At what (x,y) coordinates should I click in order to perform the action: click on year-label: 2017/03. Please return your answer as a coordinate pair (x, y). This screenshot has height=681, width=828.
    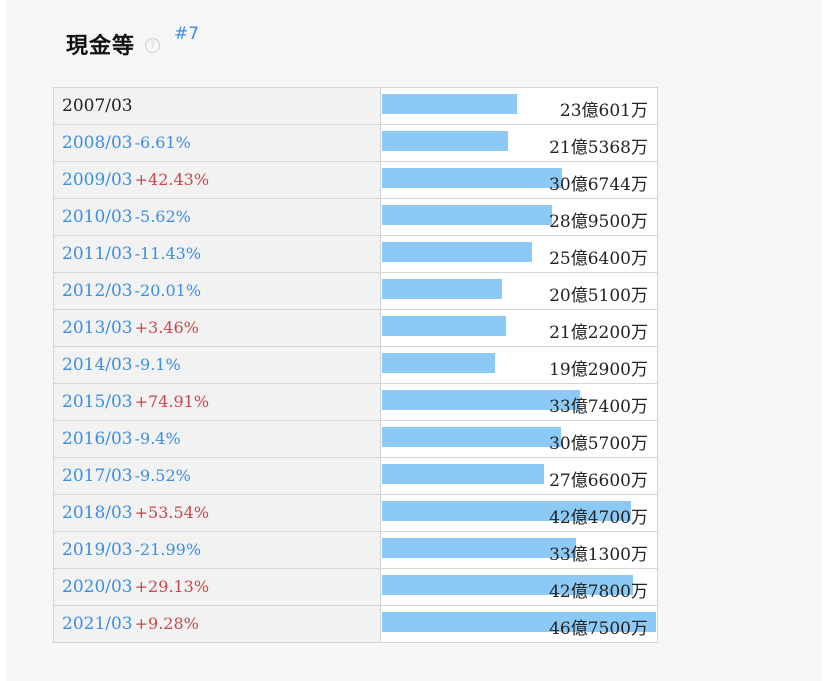
    Looking at the image, I should click on (97, 476).